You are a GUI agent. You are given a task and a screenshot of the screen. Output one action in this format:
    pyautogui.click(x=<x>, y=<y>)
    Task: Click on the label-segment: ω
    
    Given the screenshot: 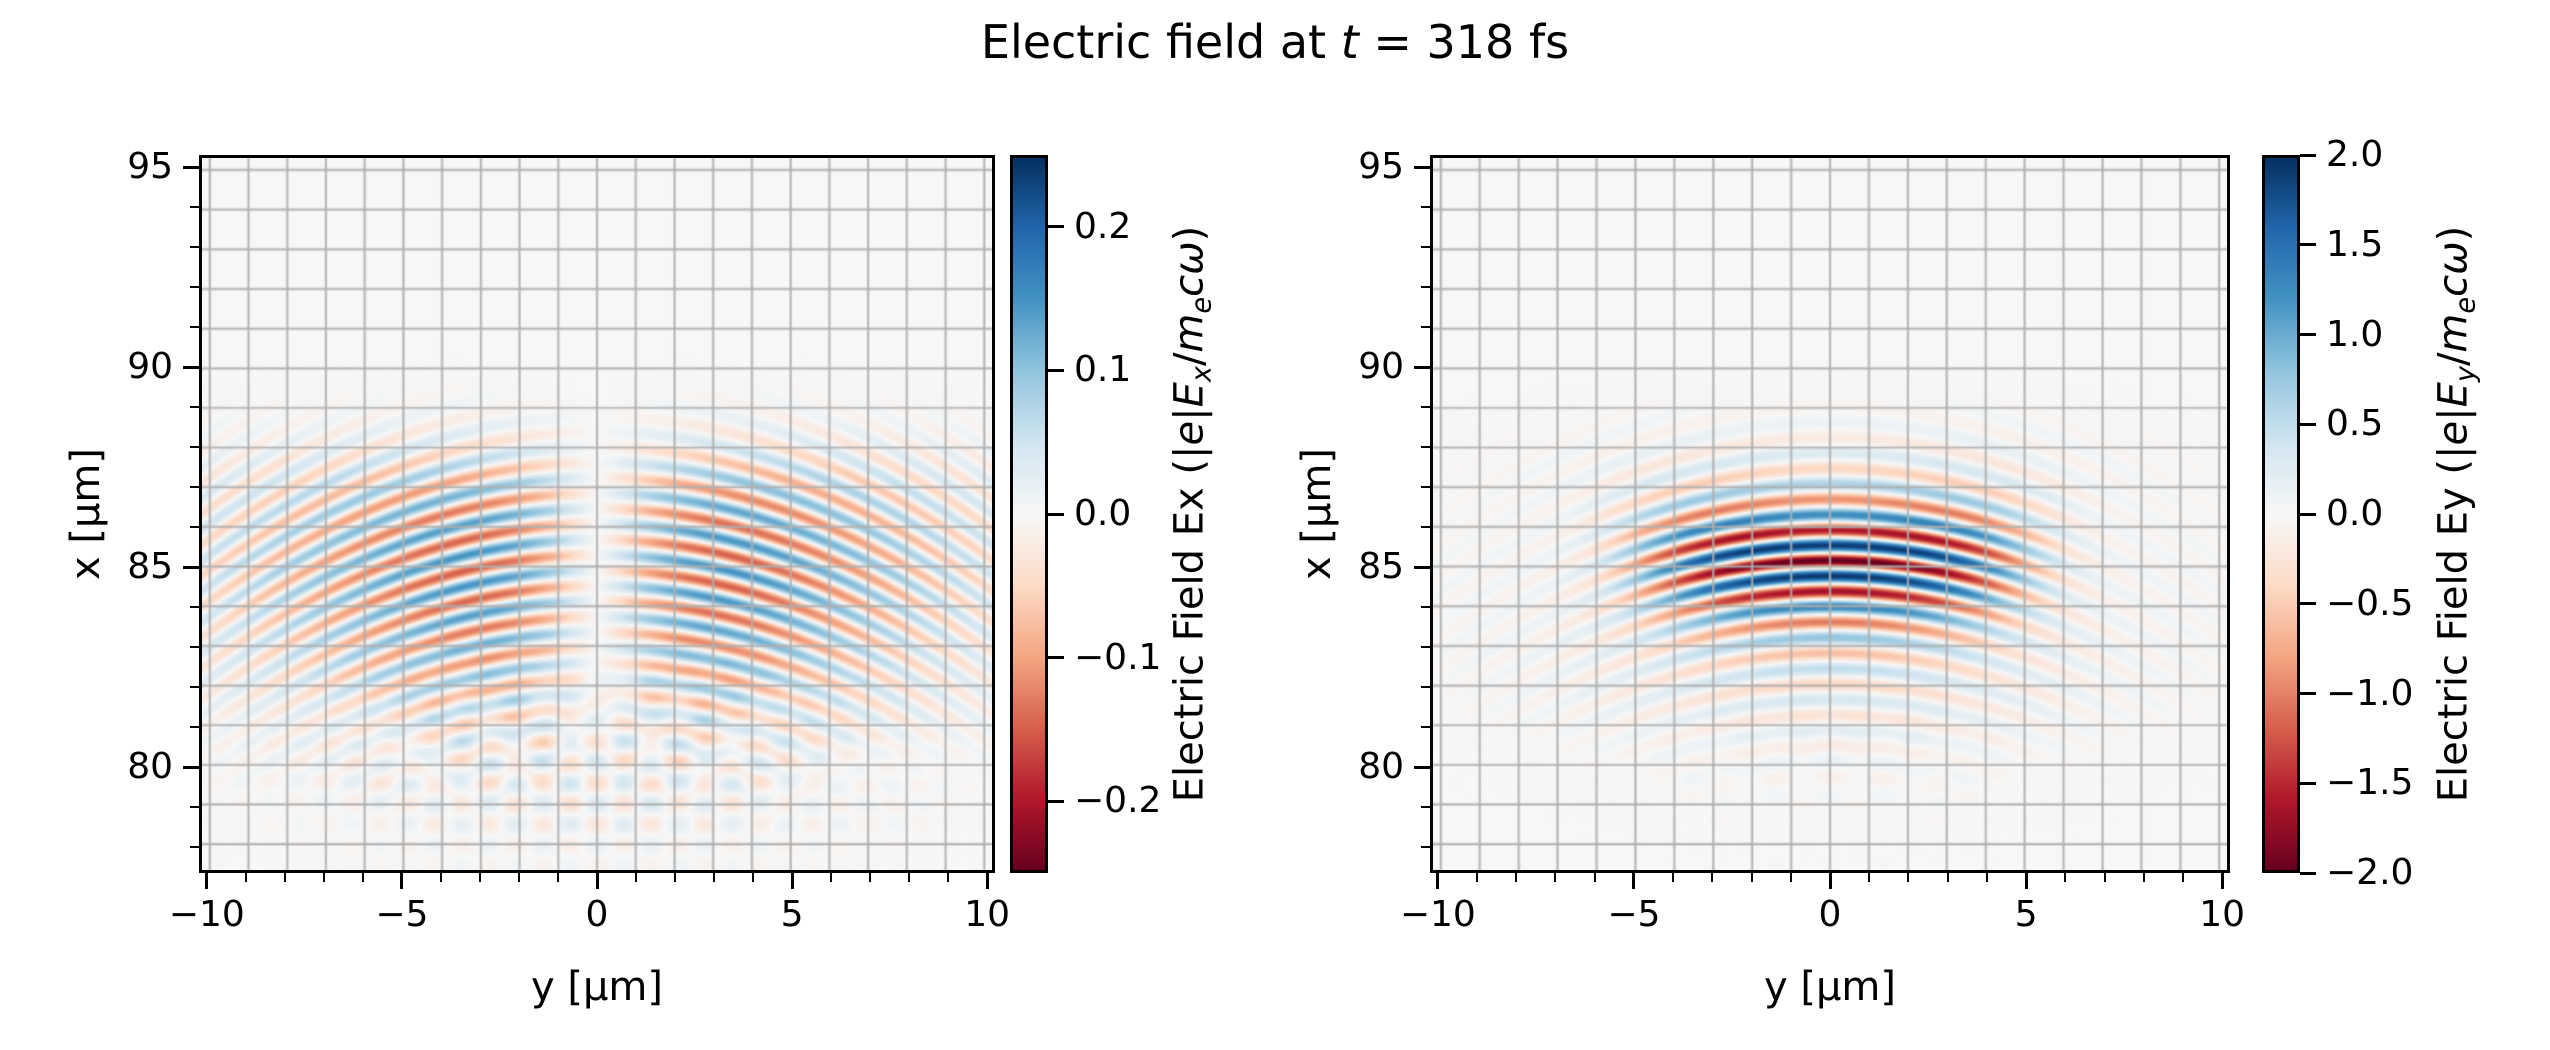 What is the action you would take?
    pyautogui.click(x=2453, y=258)
    